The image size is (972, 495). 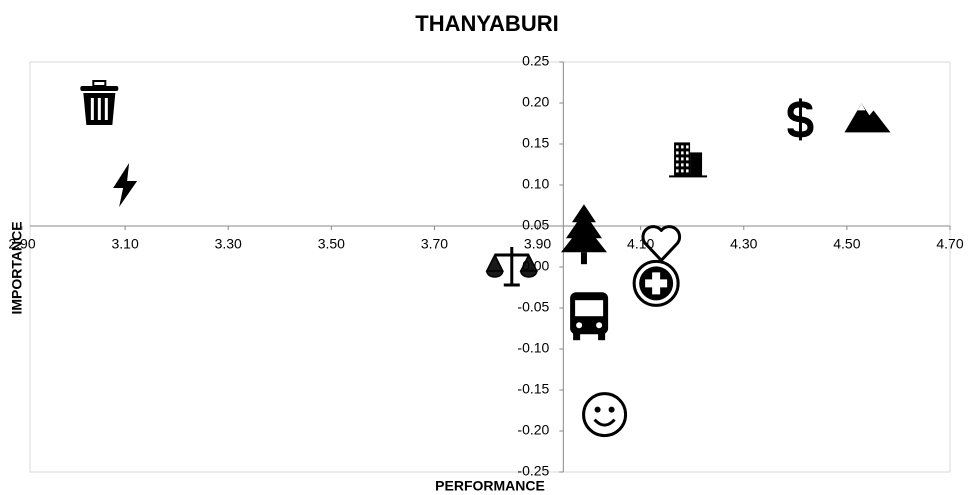 What do you see at coordinates (533, 471) in the screenshot?
I see `y-tick-label: -0.25` at bounding box center [533, 471].